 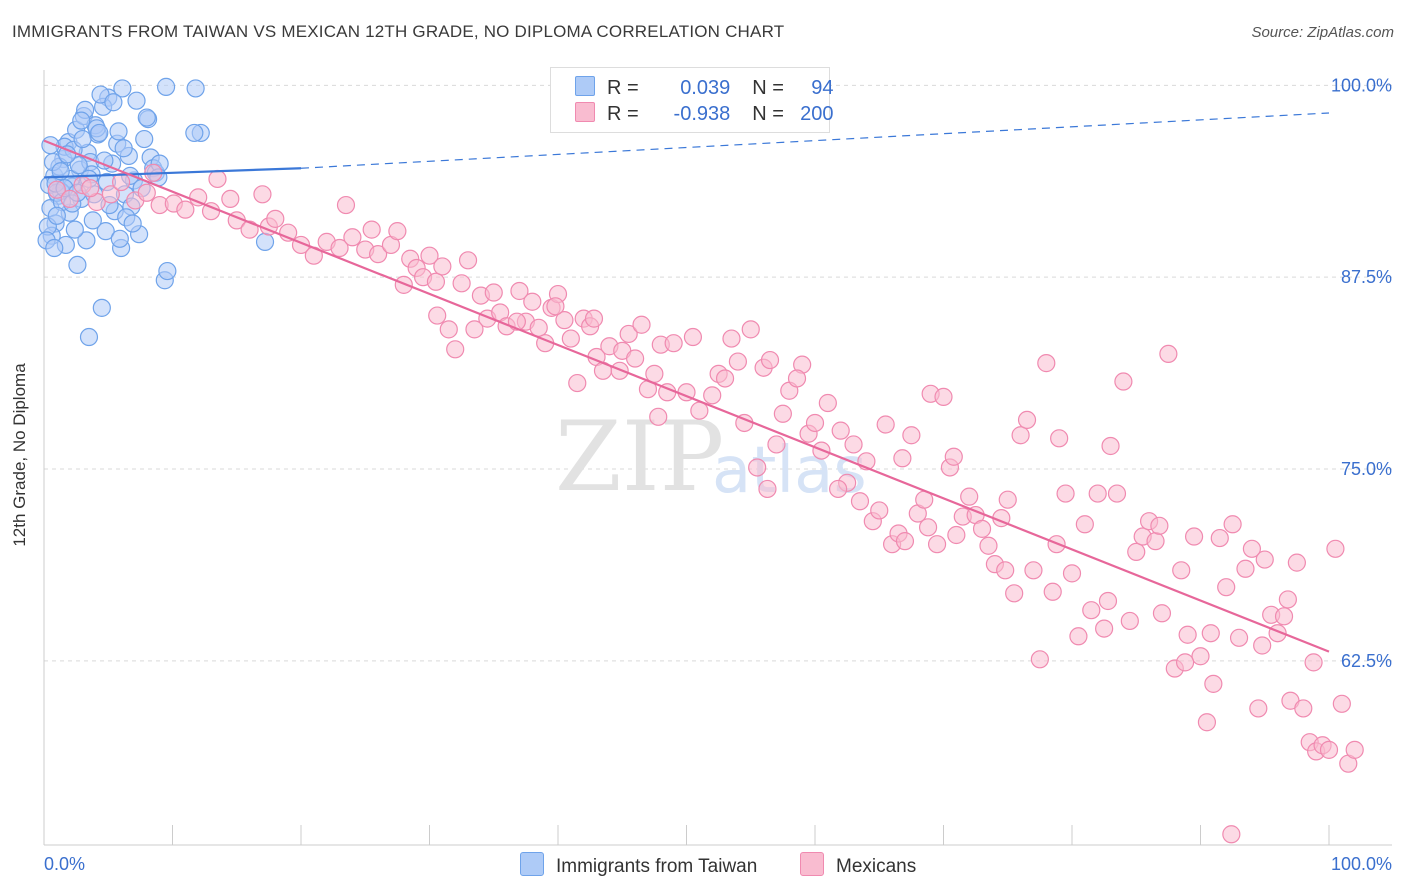 I want to click on y-tick-label-1: 75.0%, so click(x=1366, y=469).